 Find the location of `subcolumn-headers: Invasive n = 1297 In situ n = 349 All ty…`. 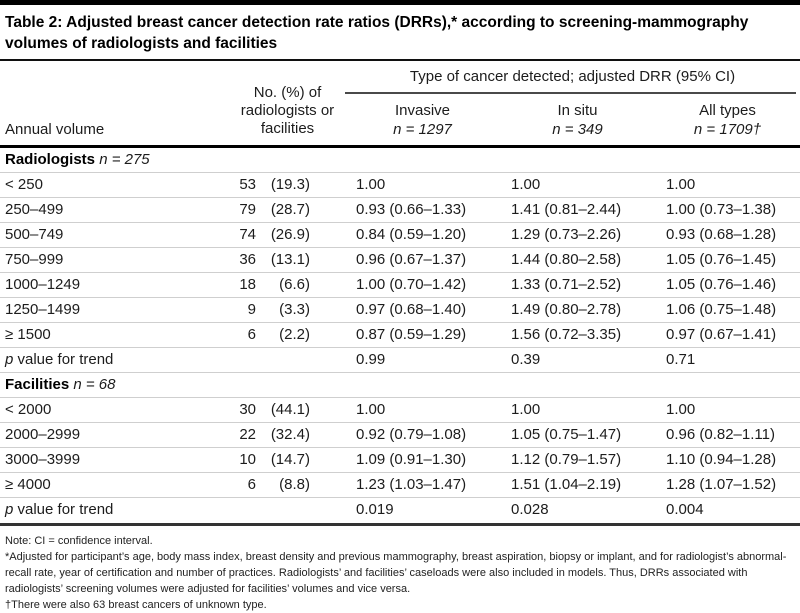

subcolumn-headers: Invasive n = 1297 In situ n = 349 All ty… is located at coordinates (572, 119).